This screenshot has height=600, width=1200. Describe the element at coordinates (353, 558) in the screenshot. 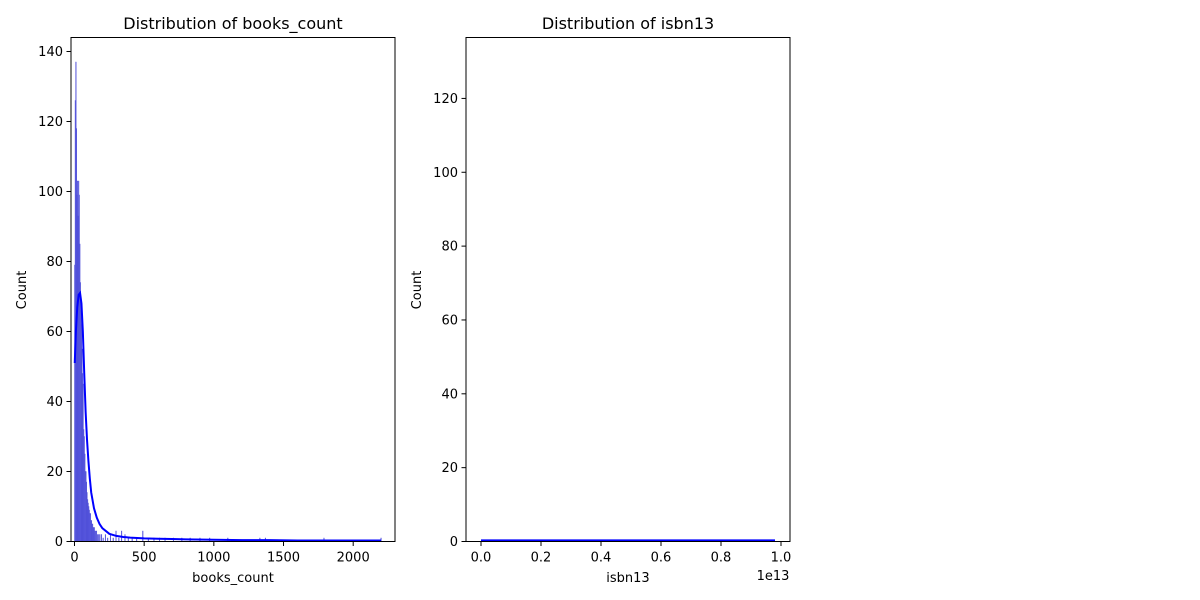

I see `x-tick-label: 2000` at that location.